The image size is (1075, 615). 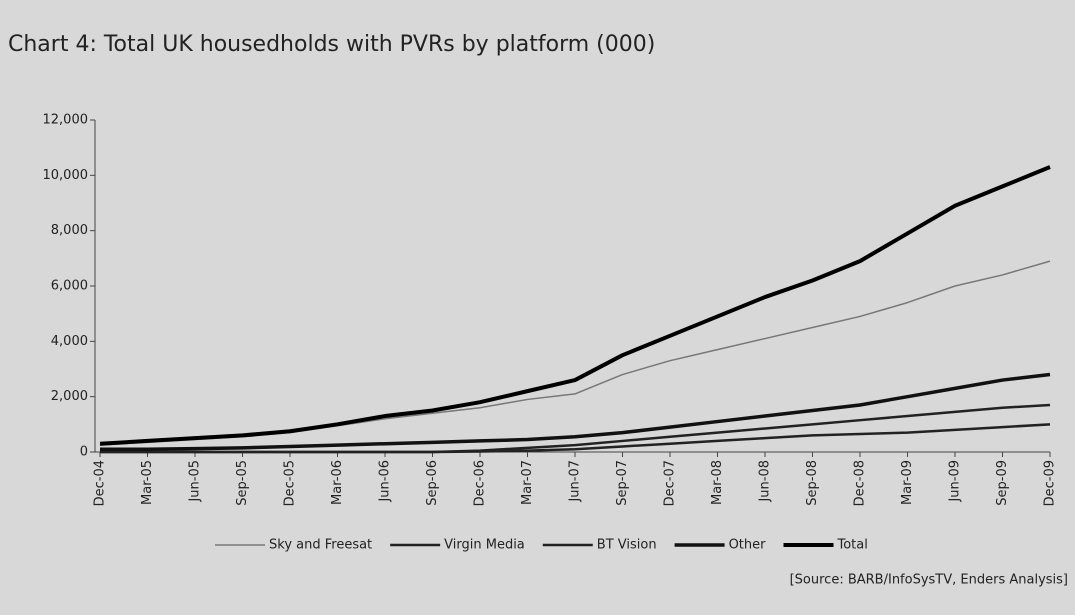 I want to click on x-tick-label: Mar-06, so click(x=337, y=482).